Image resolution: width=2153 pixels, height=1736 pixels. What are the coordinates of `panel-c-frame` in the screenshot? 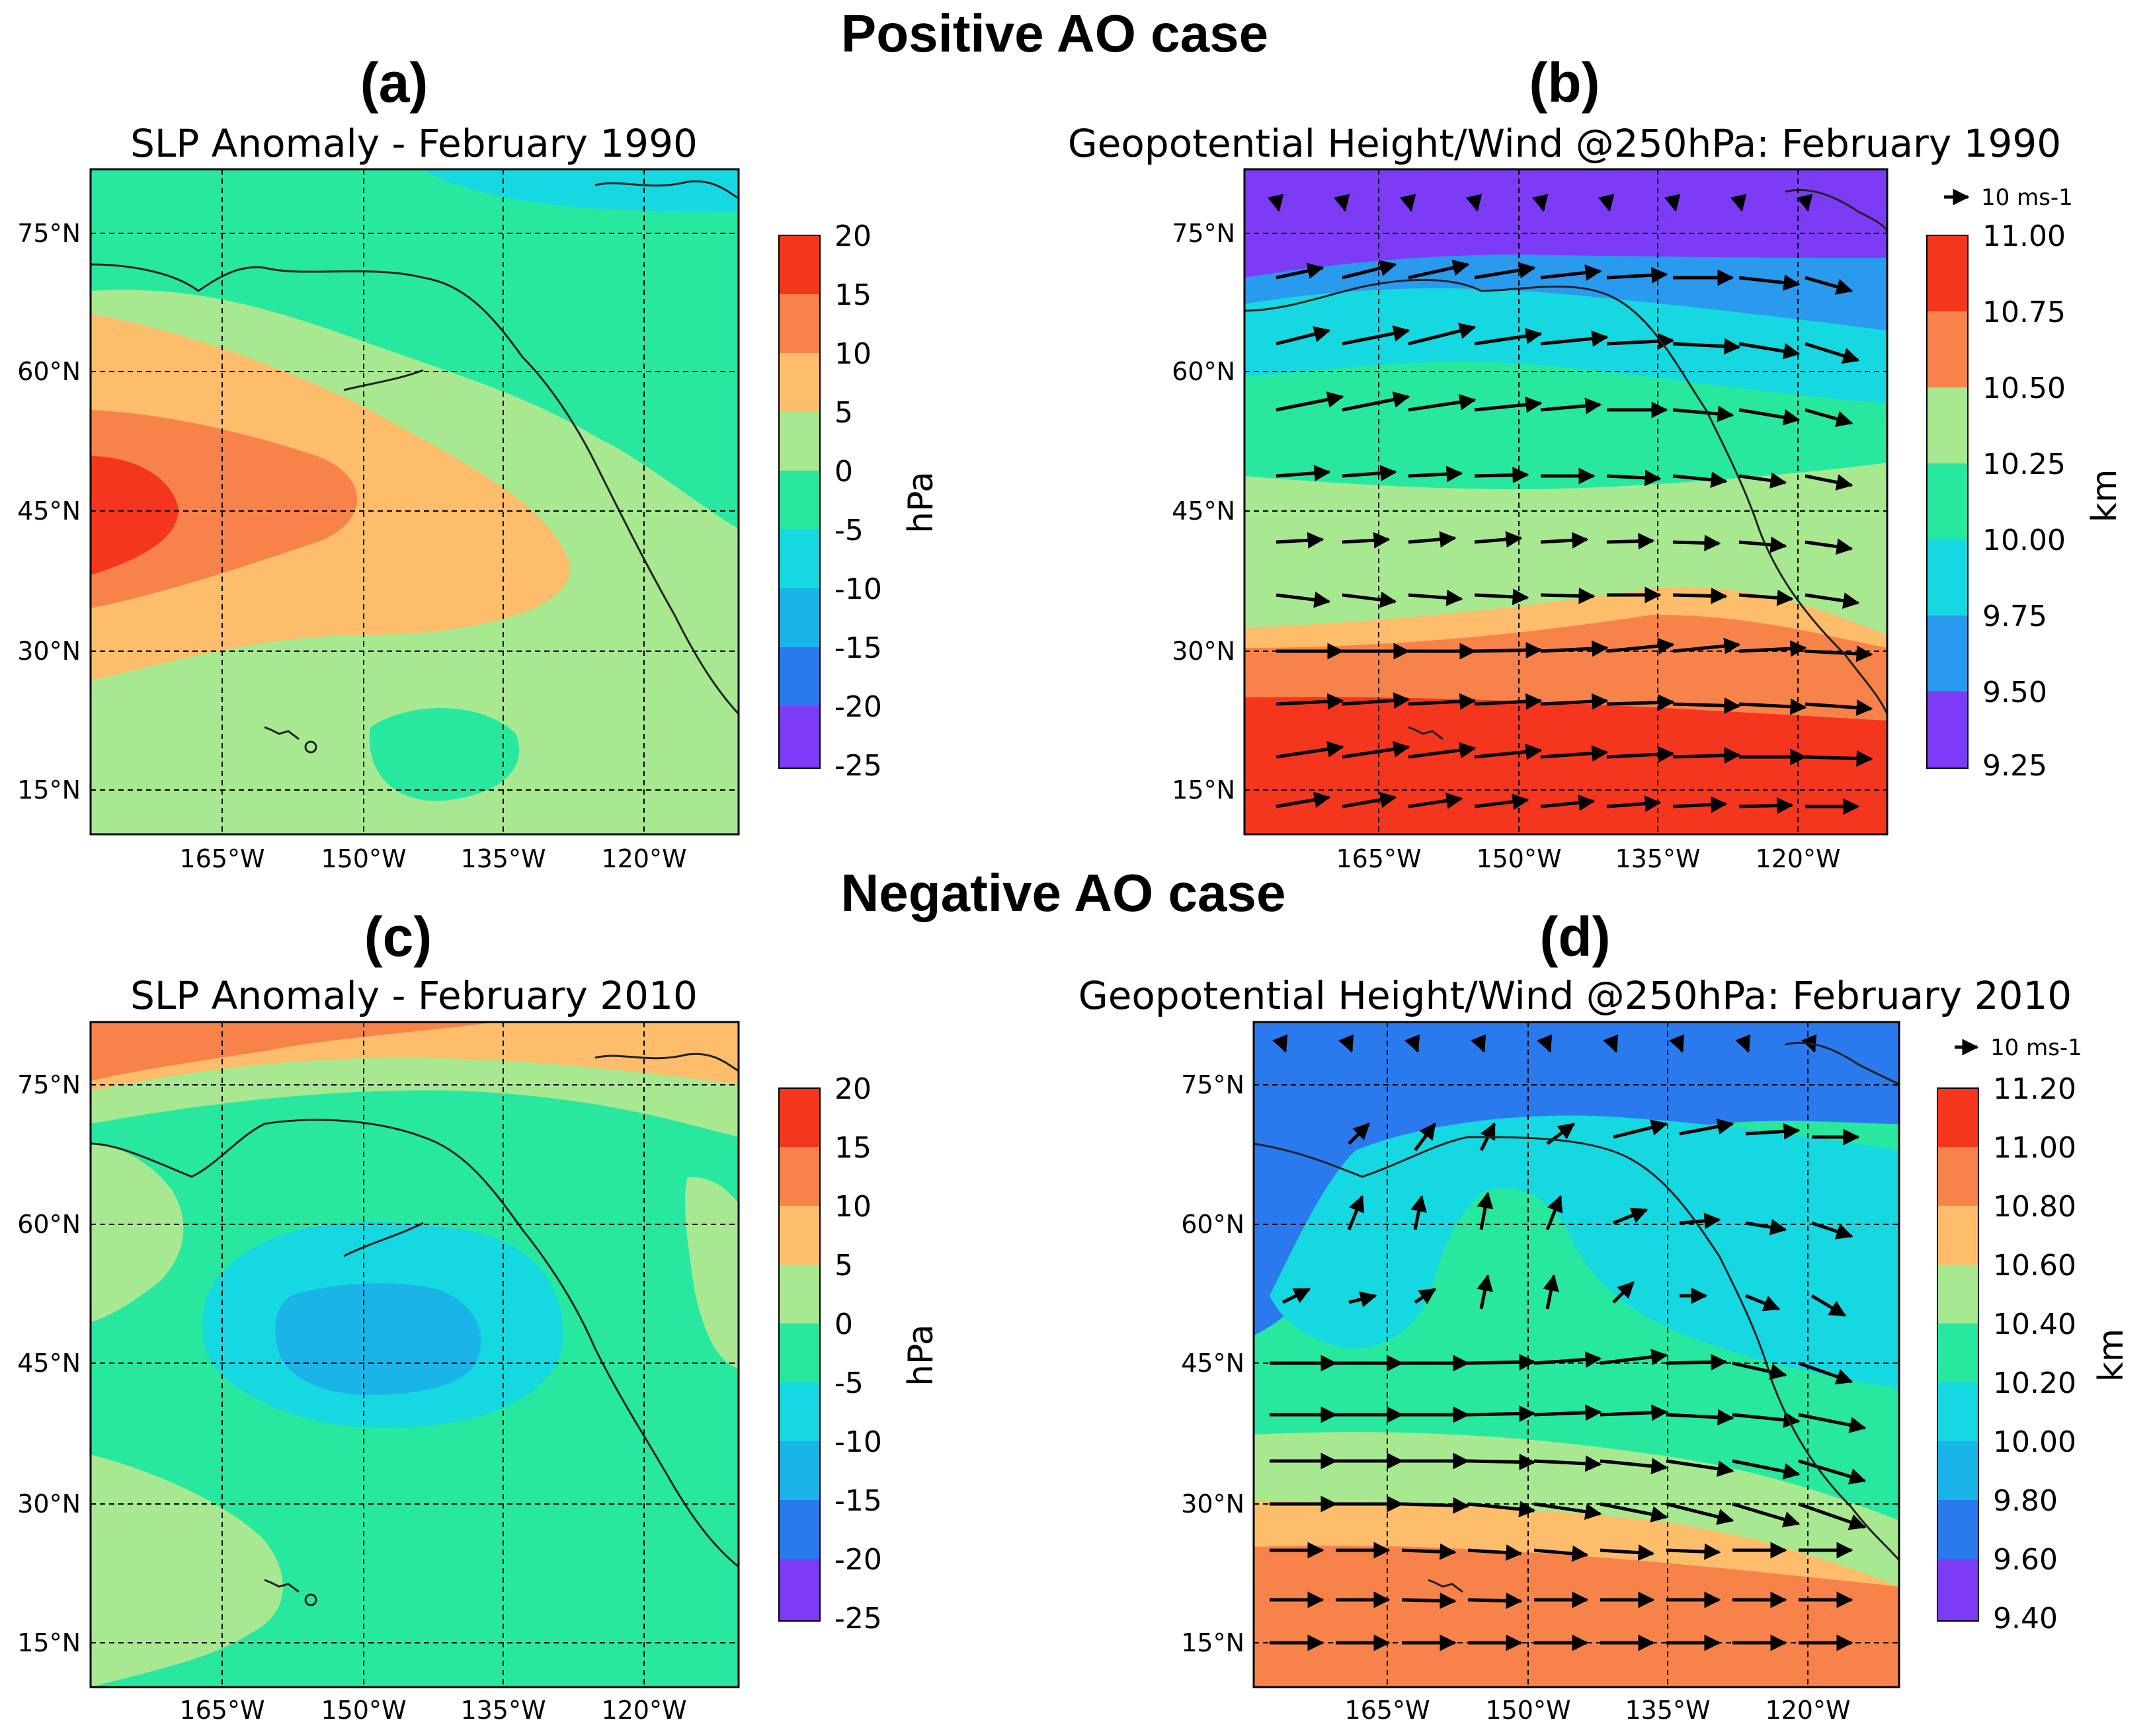 It's located at (414, 1355).